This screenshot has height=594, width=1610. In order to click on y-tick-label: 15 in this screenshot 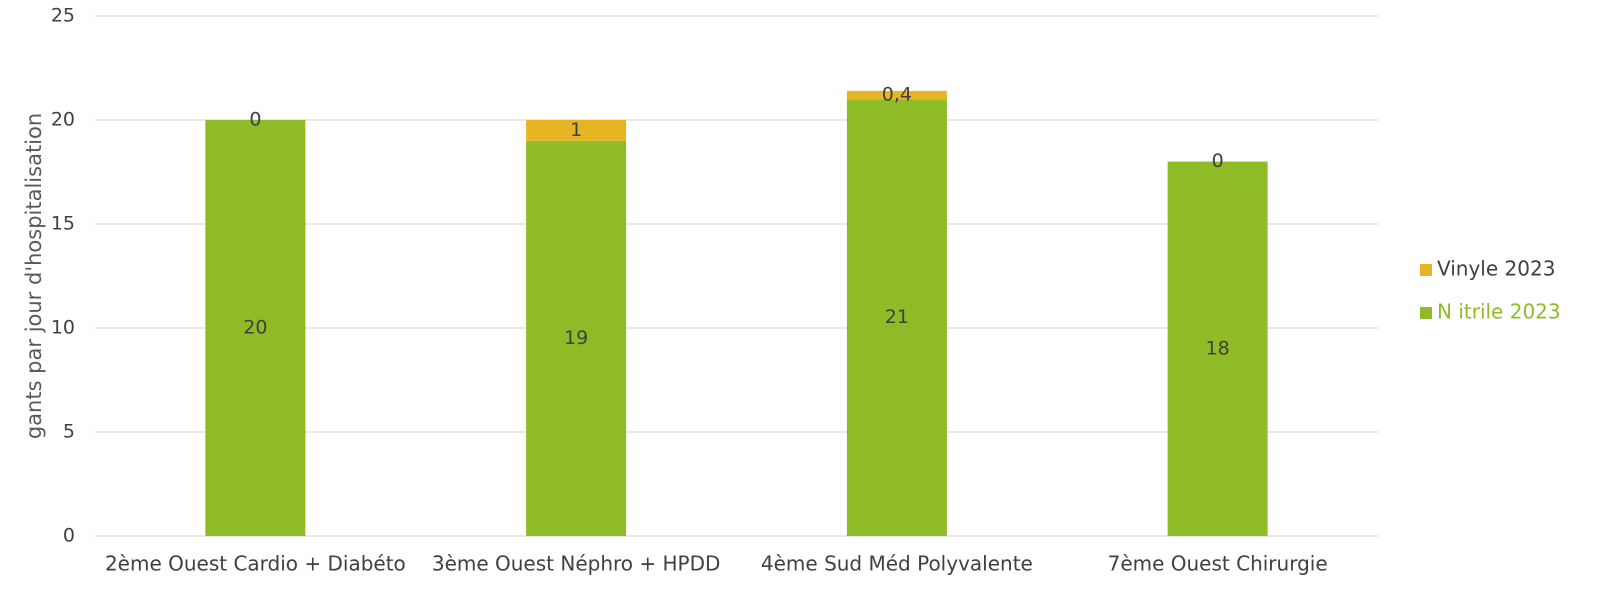, I will do `click(63, 224)`.